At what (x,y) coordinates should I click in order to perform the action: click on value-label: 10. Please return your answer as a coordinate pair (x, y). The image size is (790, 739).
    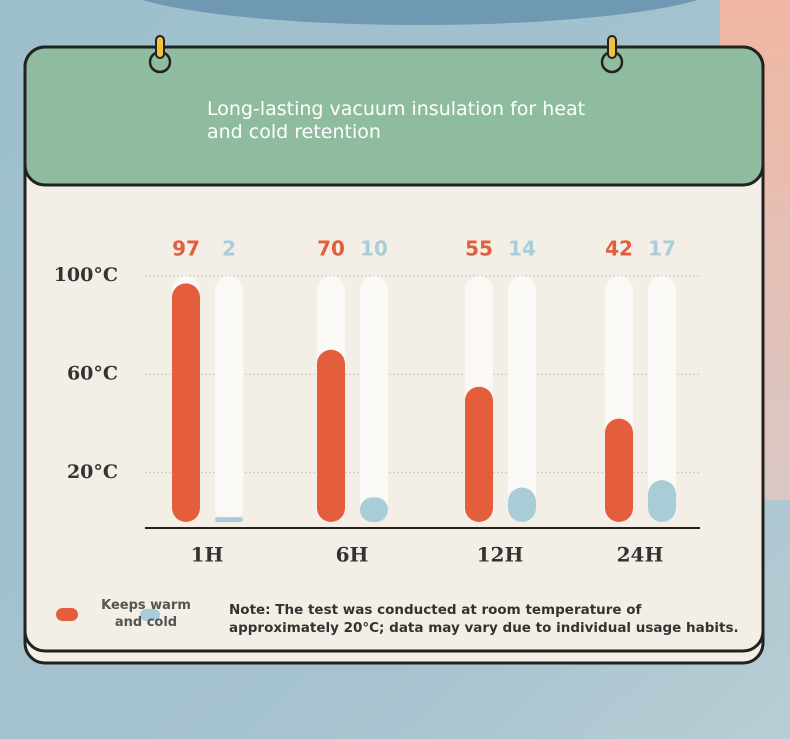
    Looking at the image, I should click on (374, 249).